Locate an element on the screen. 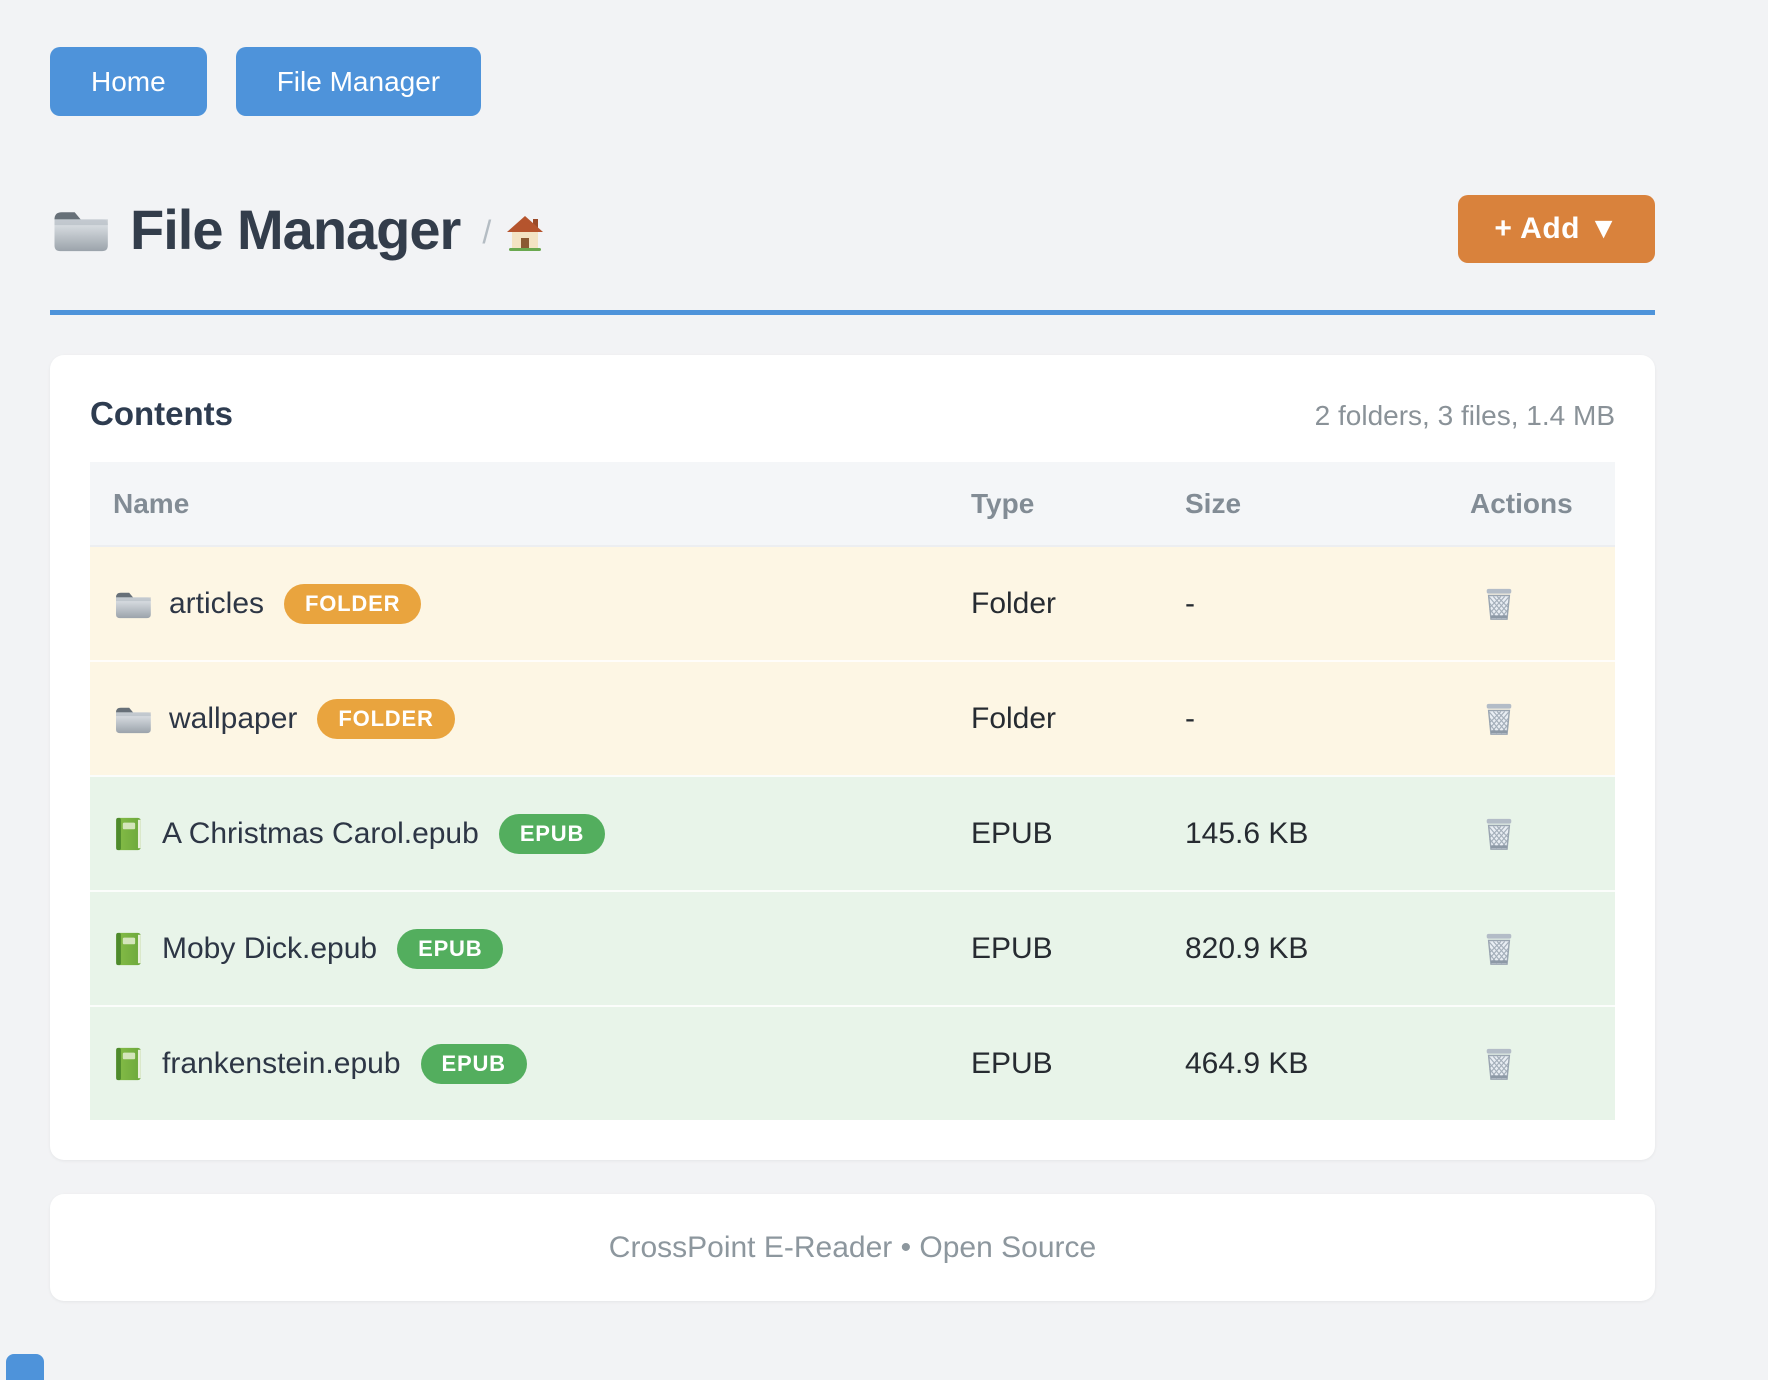  row-name-cell: articles FOLDER is located at coordinates (519, 603).